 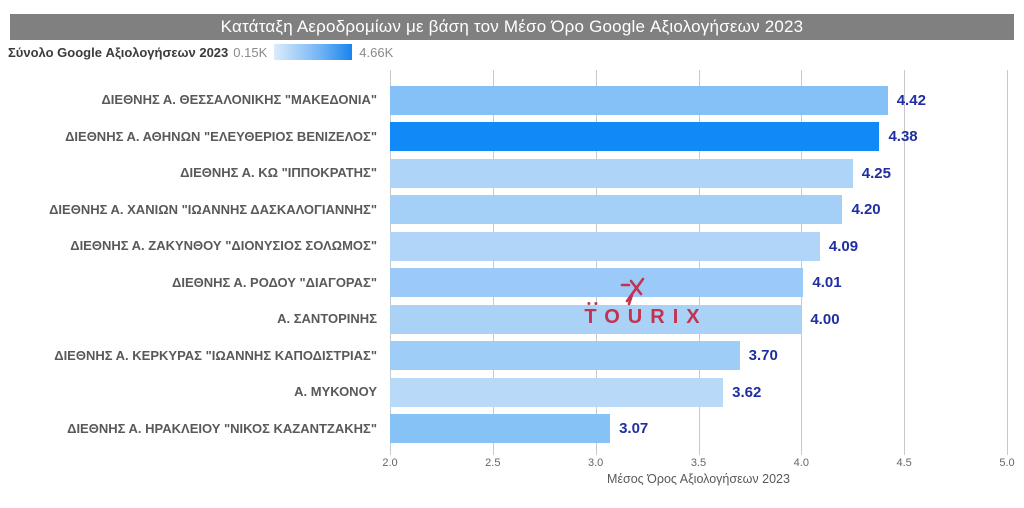 I want to click on legend-field-label: Σύνολο Google Αξιολογήσεων 2023, so click(x=118, y=52).